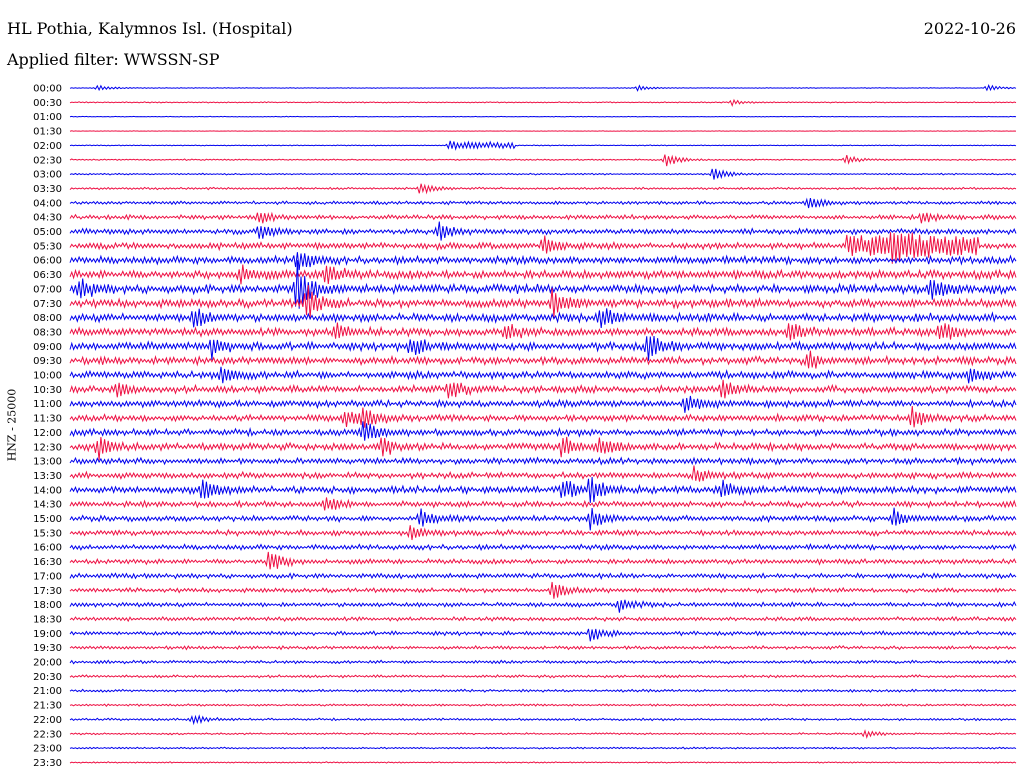 The width and height of the screenshot is (1024, 780). What do you see at coordinates (47, 332) in the screenshot?
I see `row-label-0830: 08:30` at bounding box center [47, 332].